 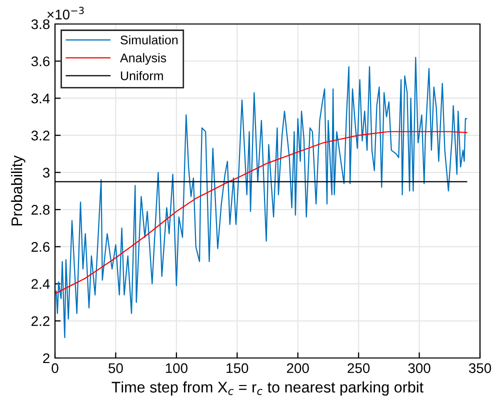 What do you see at coordinates (359, 368) in the screenshot?
I see `x-tick-label: 250` at bounding box center [359, 368].